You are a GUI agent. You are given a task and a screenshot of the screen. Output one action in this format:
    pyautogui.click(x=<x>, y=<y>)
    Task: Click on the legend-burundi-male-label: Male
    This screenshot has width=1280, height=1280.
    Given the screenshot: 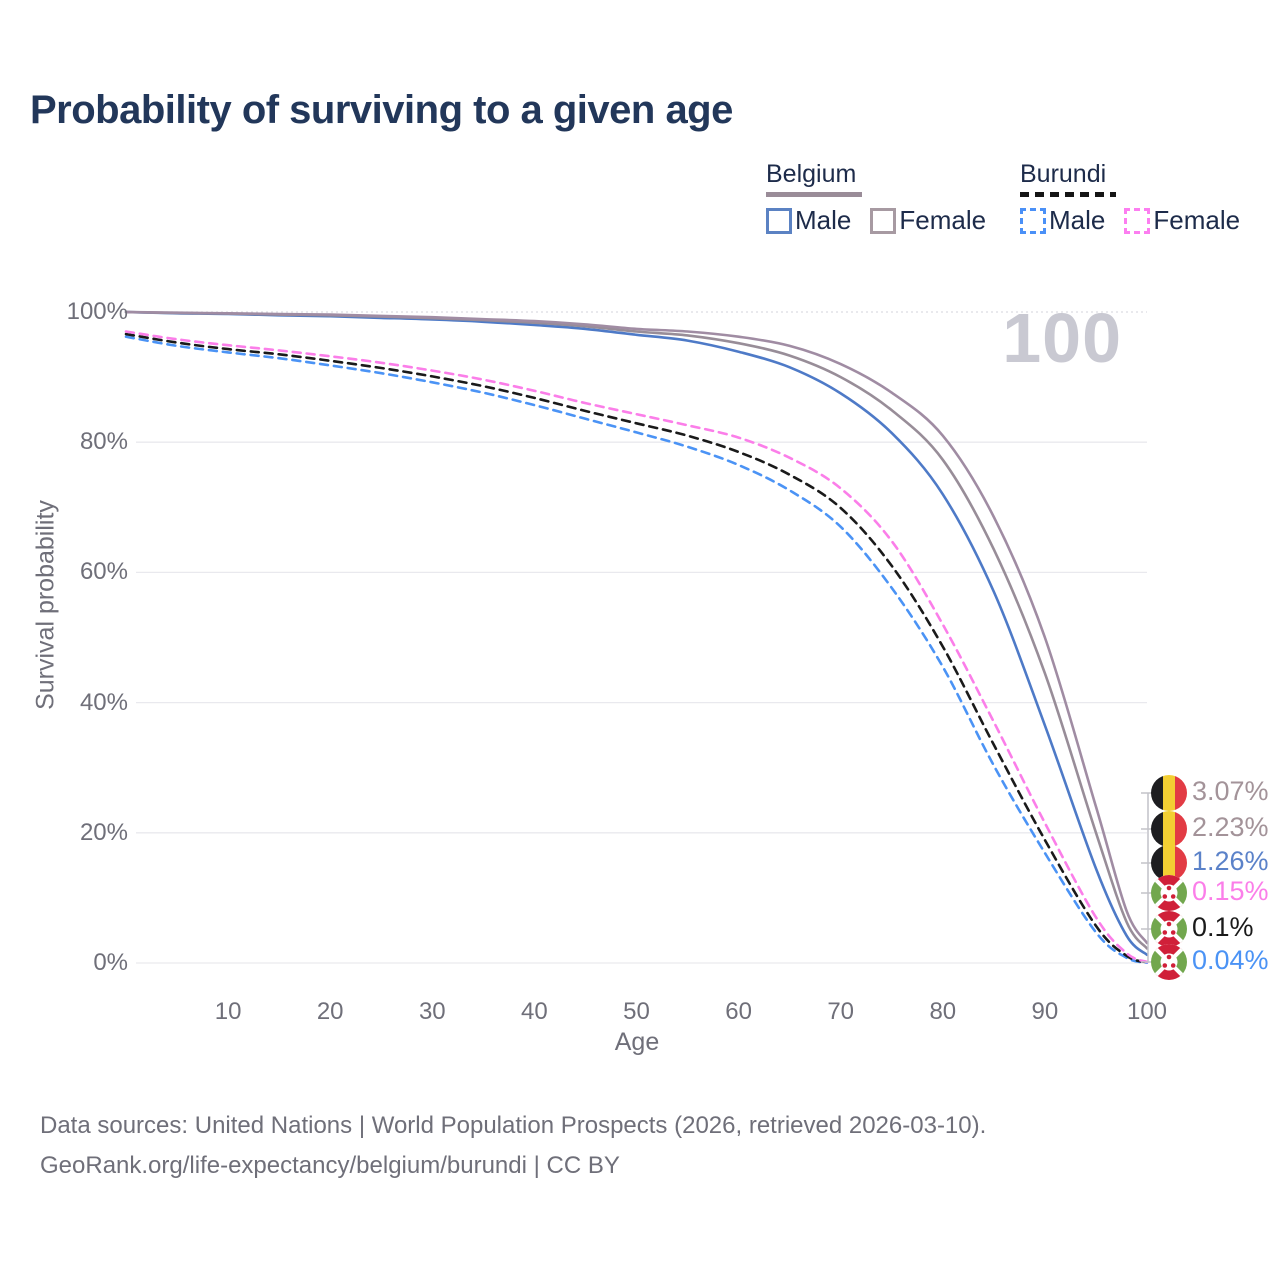 What is the action you would take?
    pyautogui.click(x=1077, y=220)
    